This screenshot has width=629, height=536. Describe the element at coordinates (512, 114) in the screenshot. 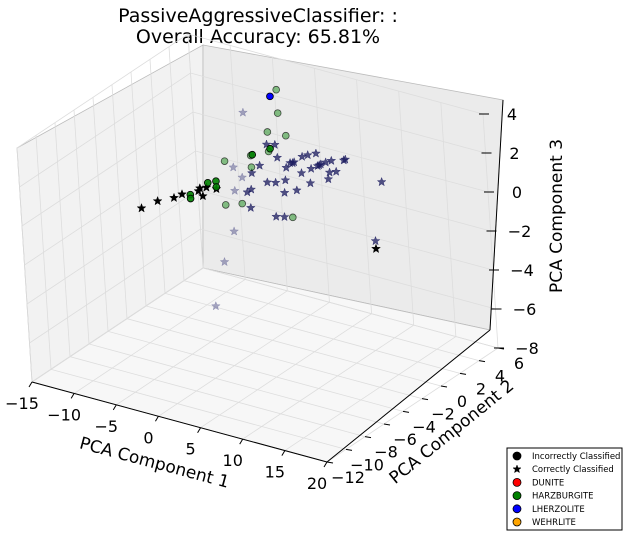

I see `z-tick-label: 4` at that location.